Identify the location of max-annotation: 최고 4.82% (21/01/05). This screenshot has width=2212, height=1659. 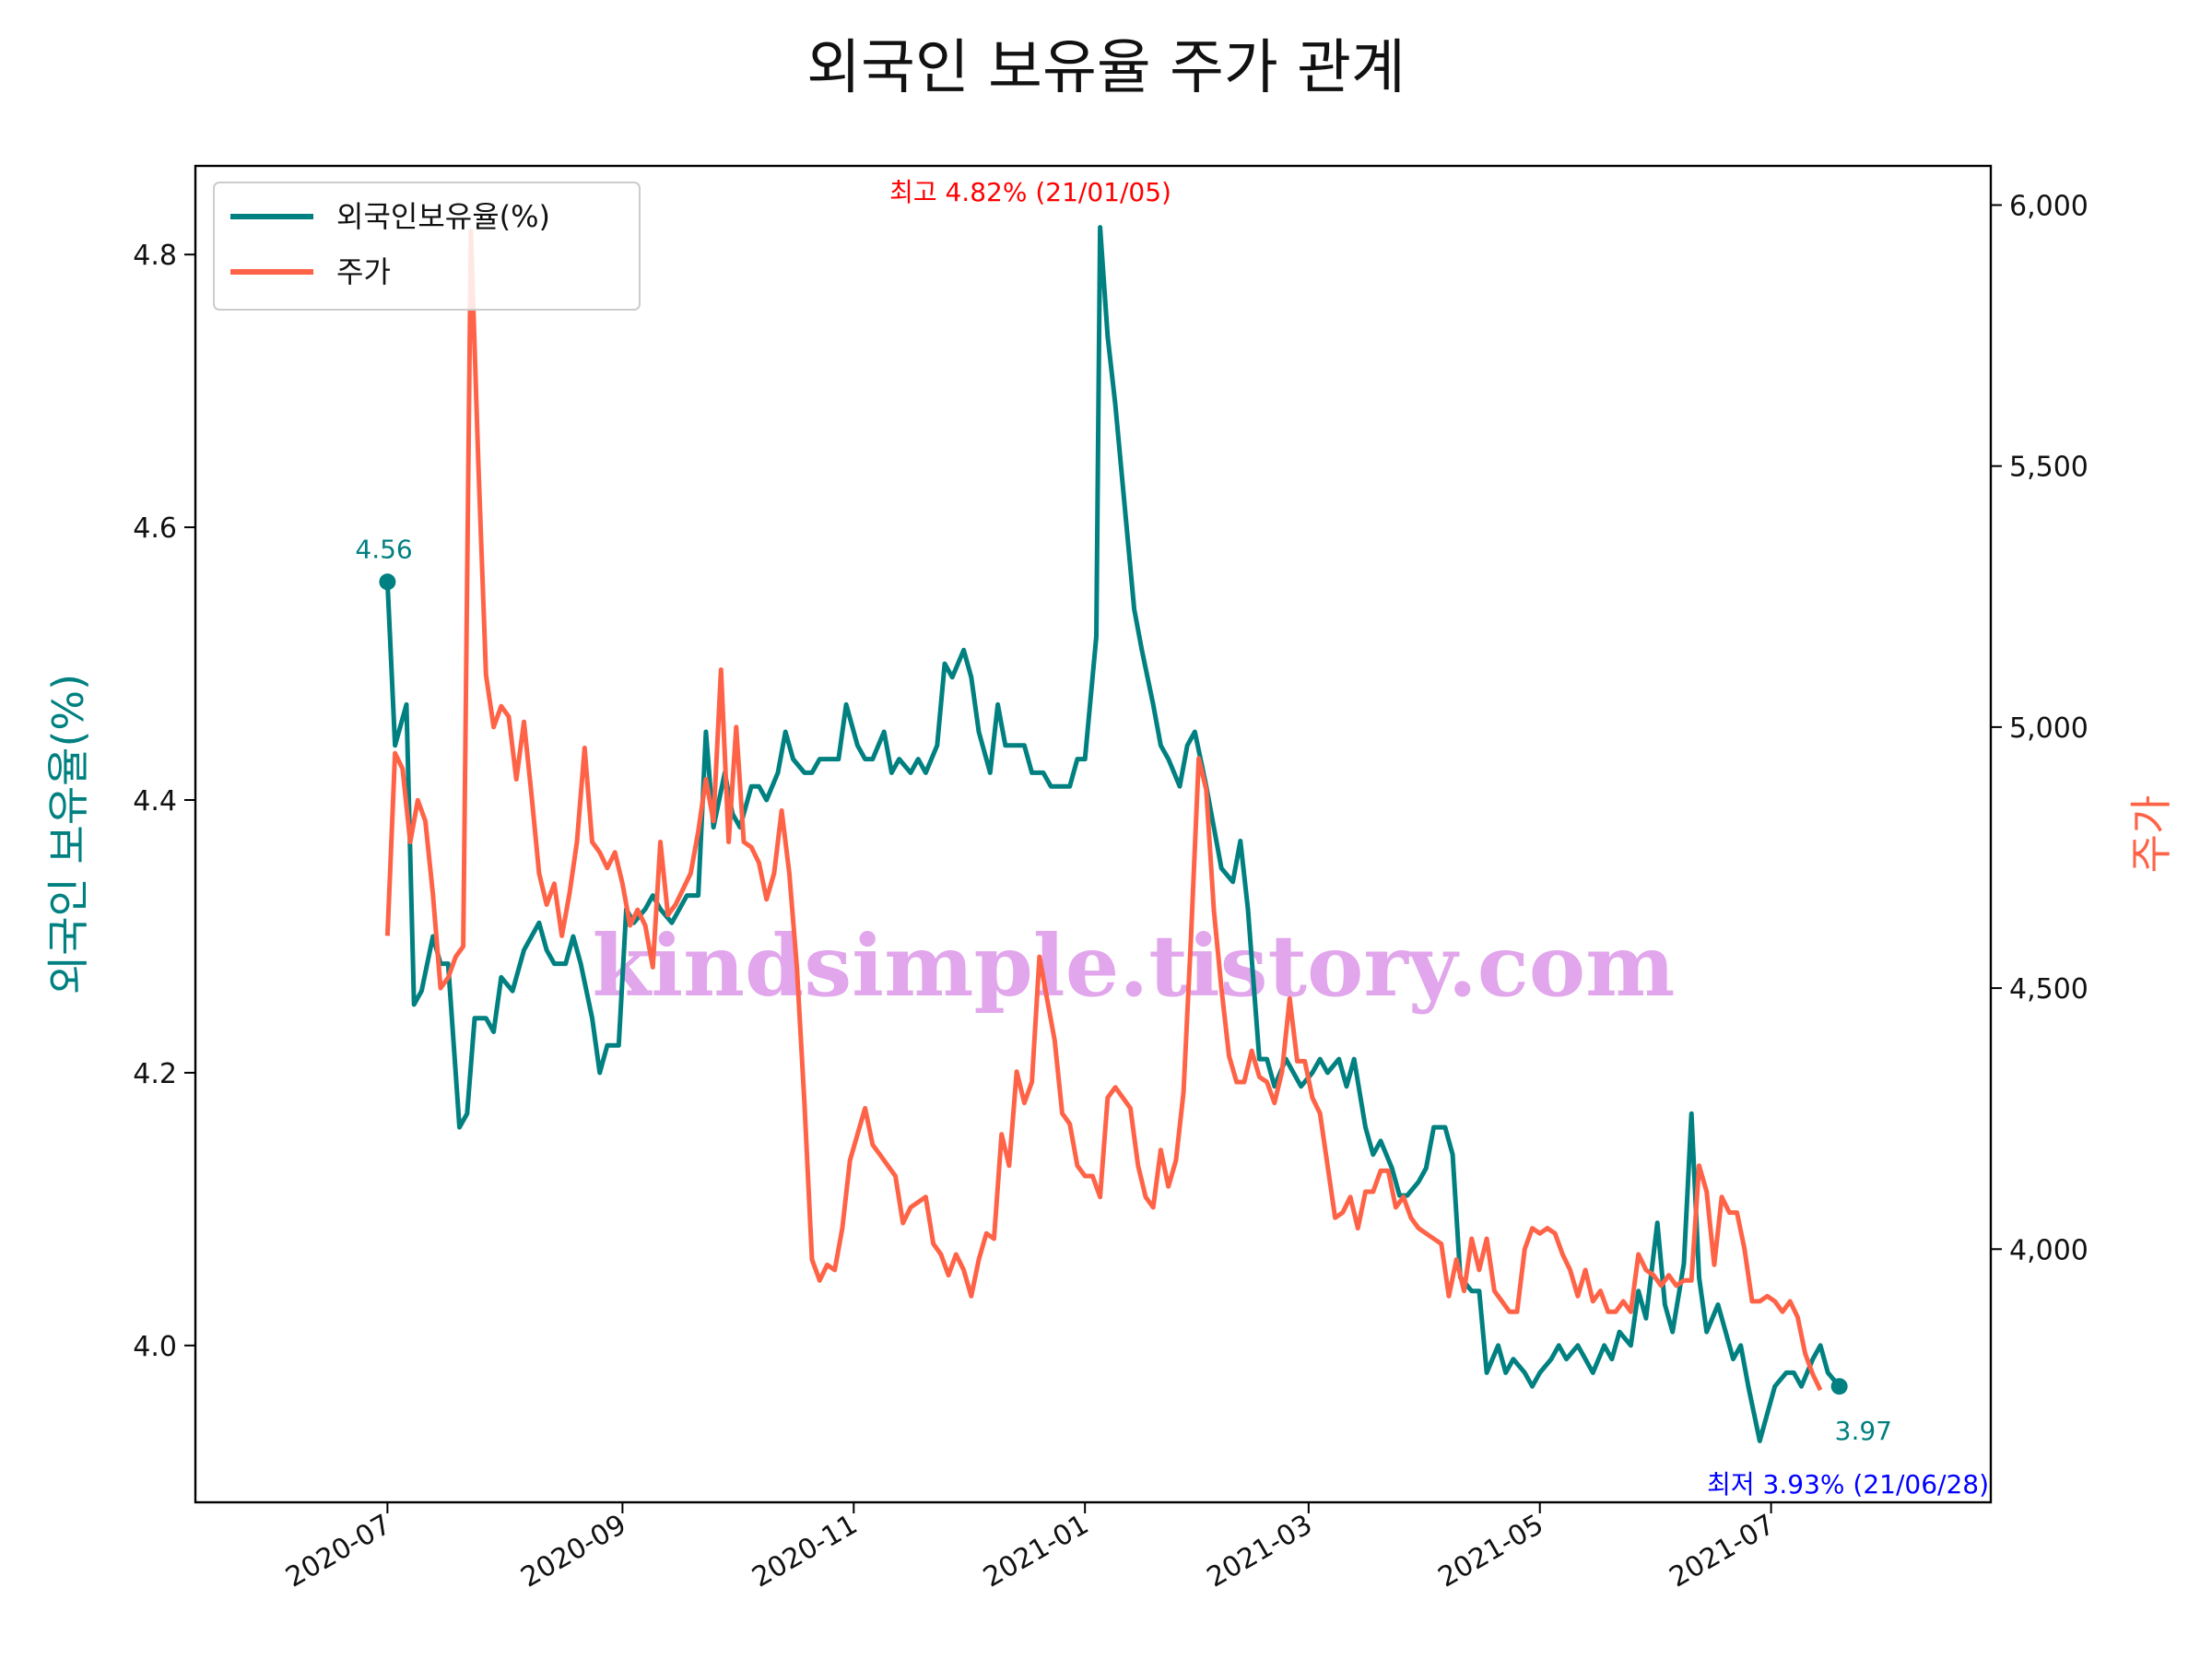
(1030, 192).